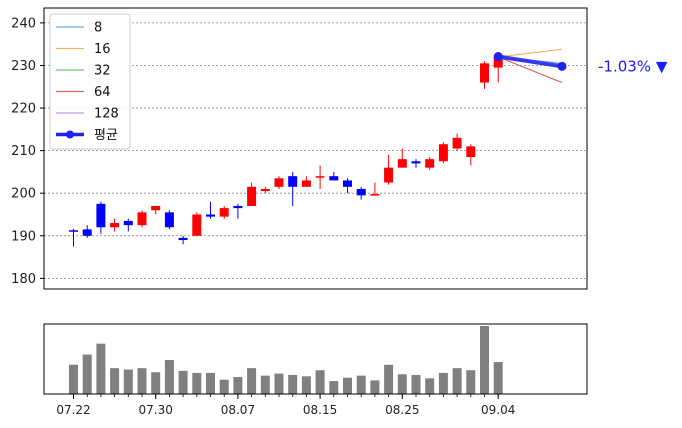 The width and height of the screenshot is (682, 428). What do you see at coordinates (285, 405) in the screenshot?
I see `date-x-ticks: 07.22 07.30 08.07 08.15 08.25 09.04` at bounding box center [285, 405].